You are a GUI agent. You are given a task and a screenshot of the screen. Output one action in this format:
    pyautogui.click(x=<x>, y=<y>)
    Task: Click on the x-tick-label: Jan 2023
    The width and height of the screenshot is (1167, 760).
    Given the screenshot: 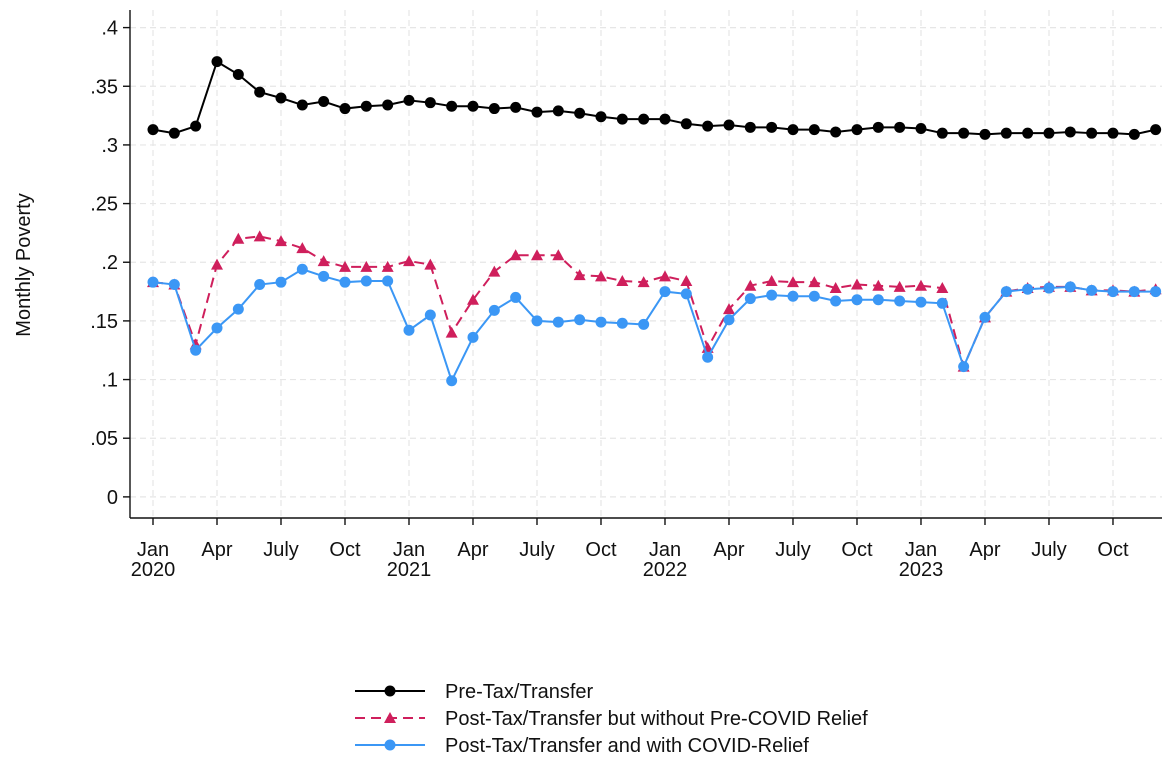 What is the action you would take?
    pyautogui.click(x=921, y=560)
    